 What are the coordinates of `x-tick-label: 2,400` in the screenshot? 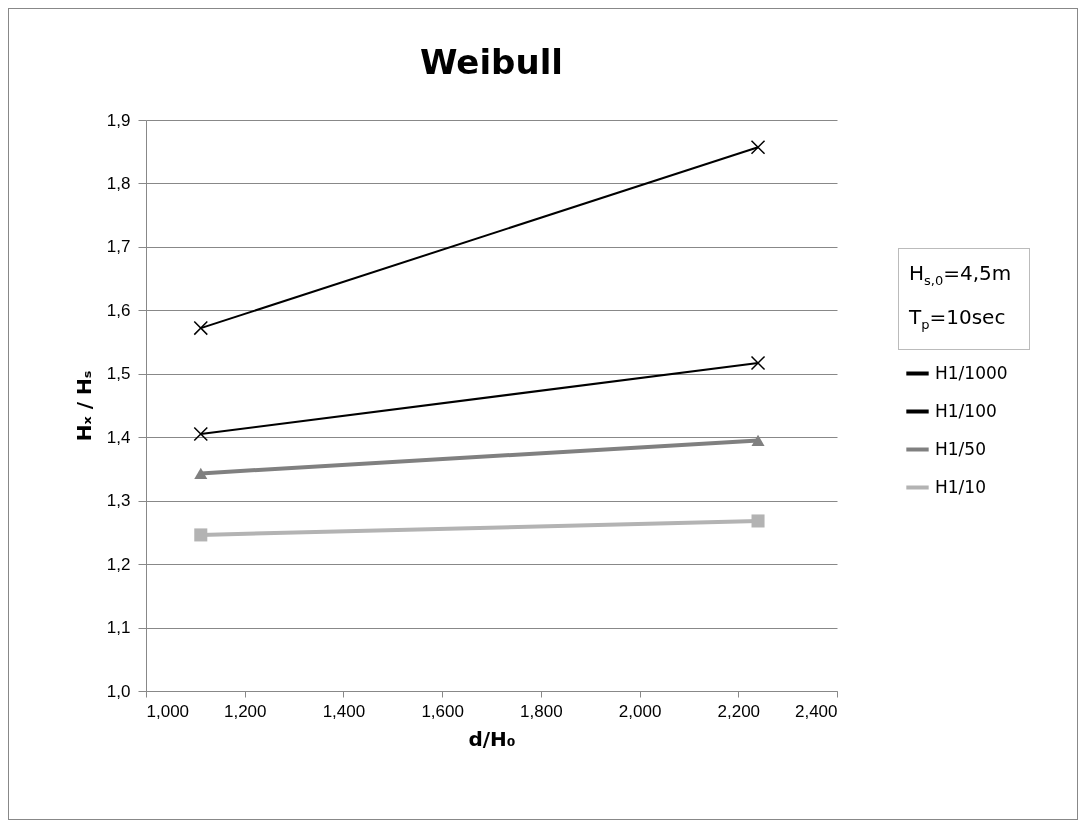 It's located at (816, 711).